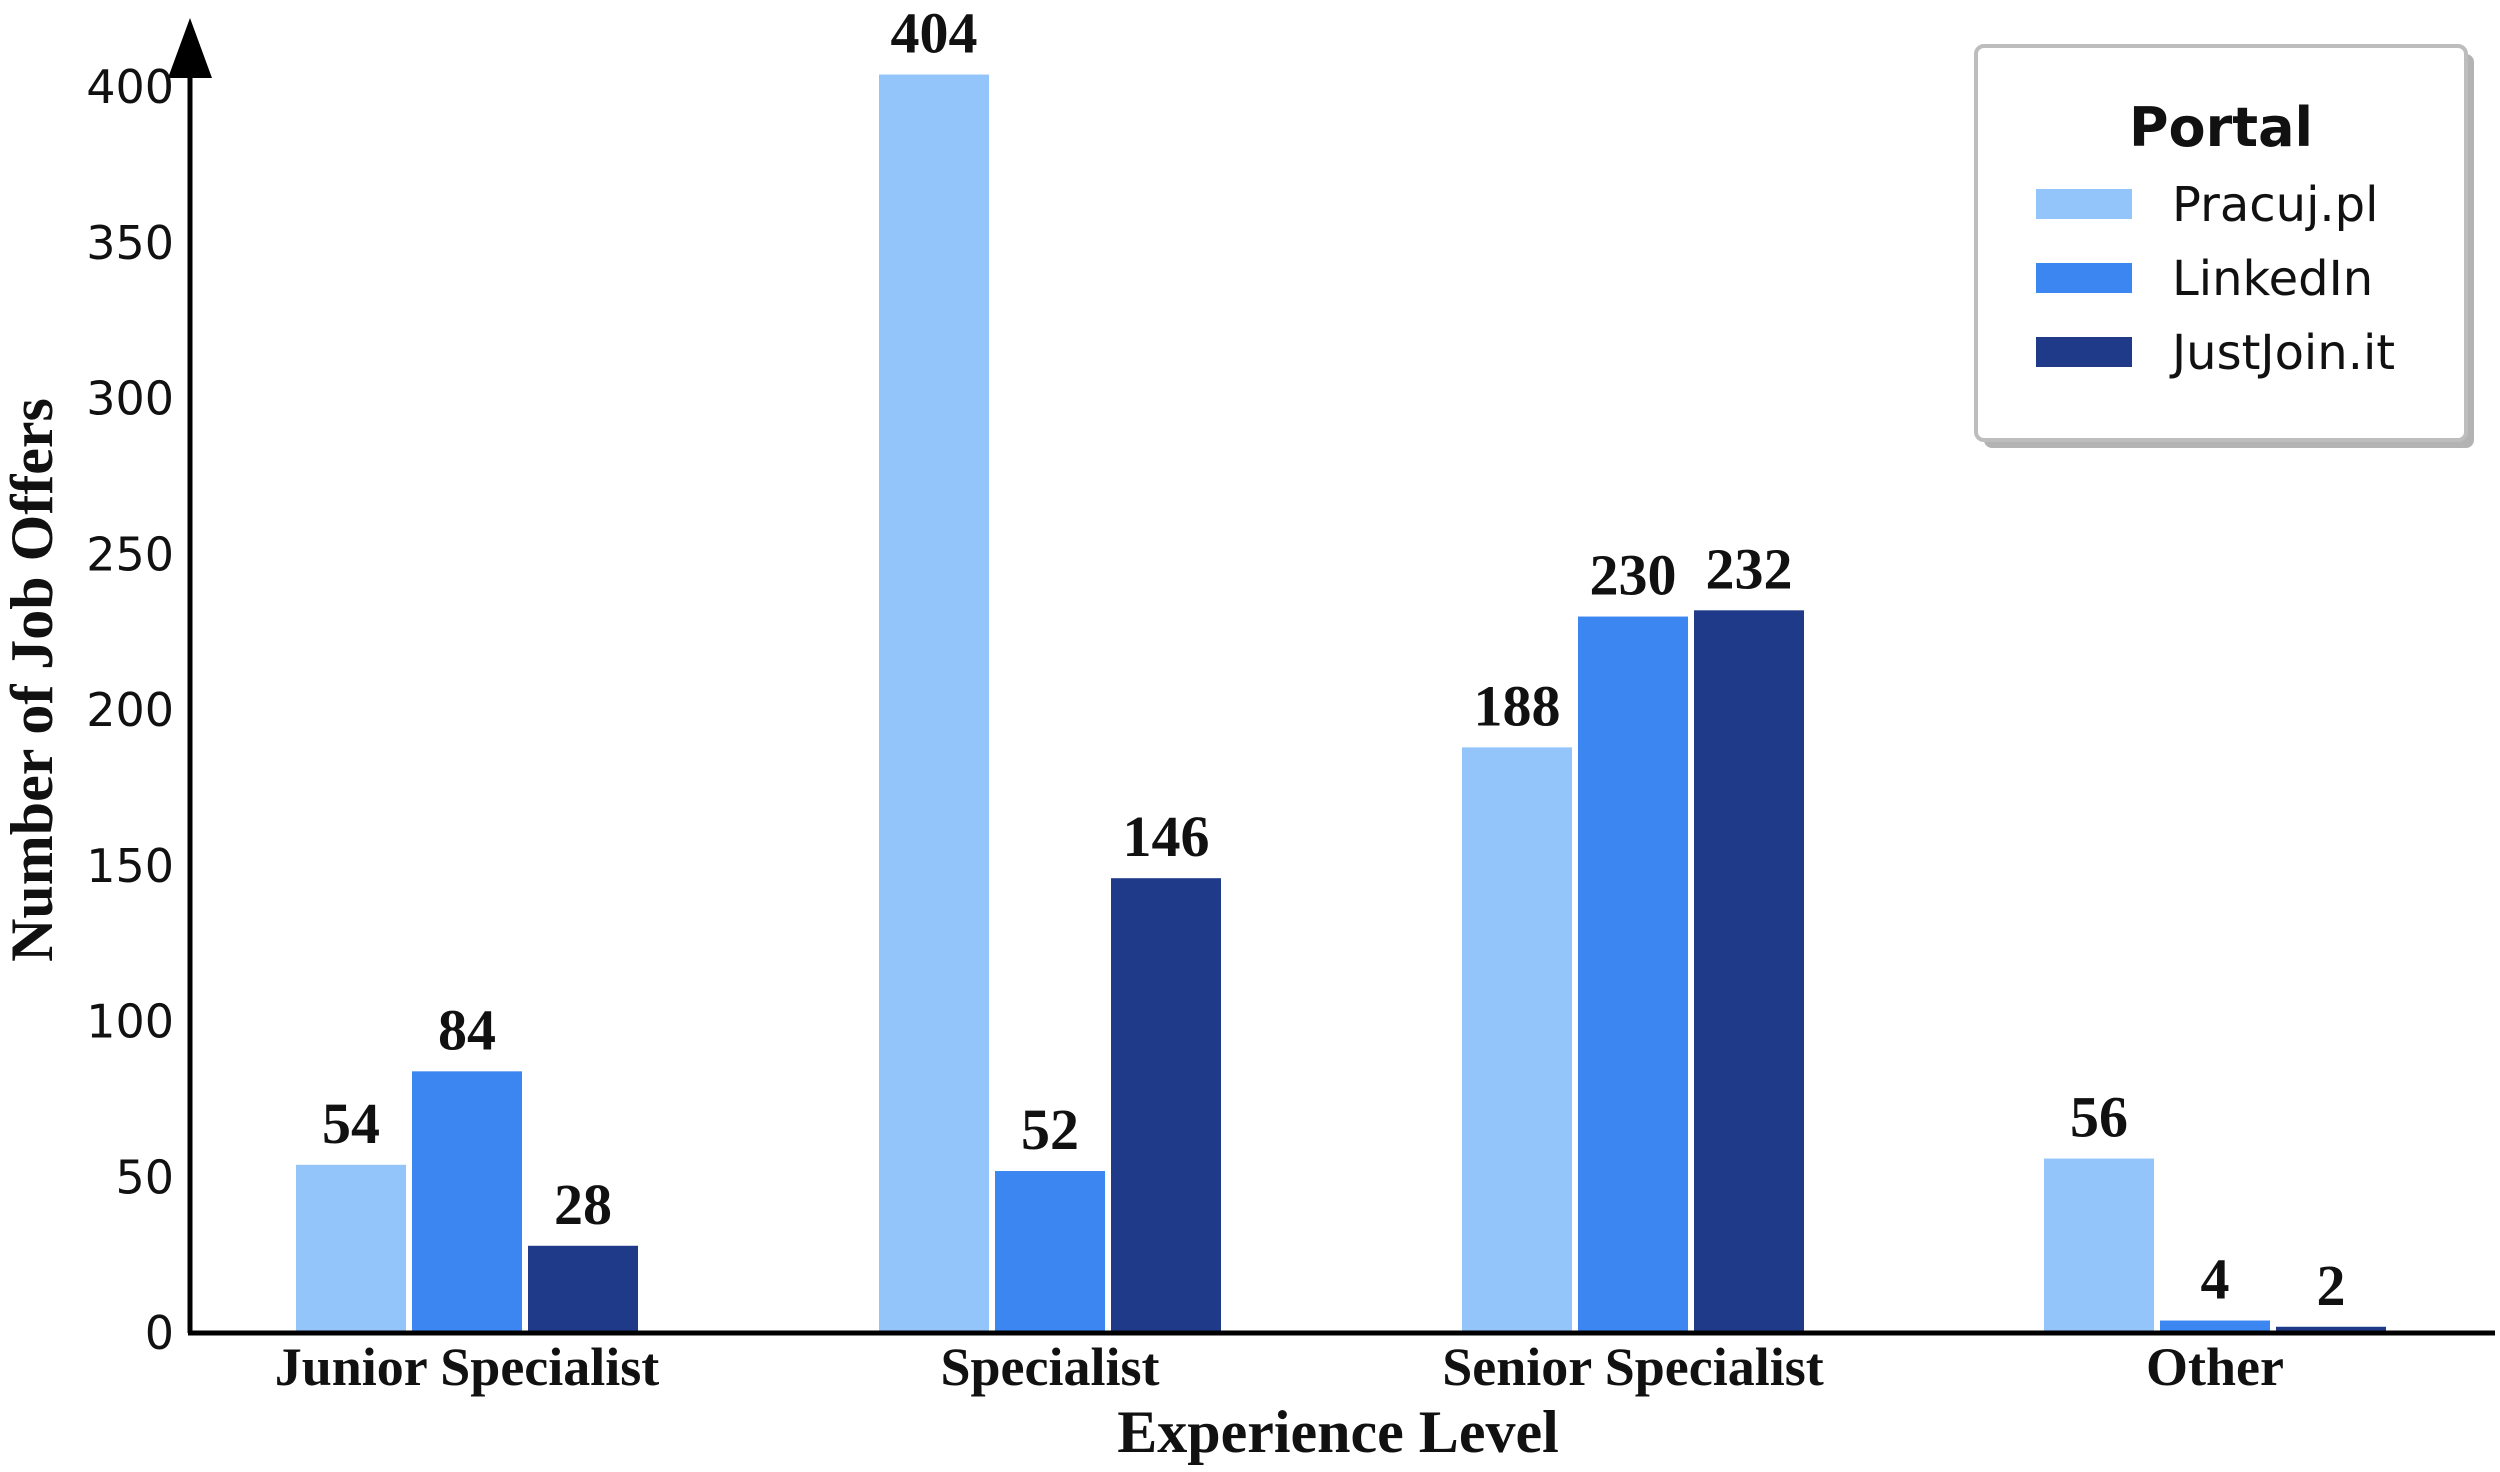 The height and width of the screenshot is (1472, 2500). Describe the element at coordinates (2215, 1326) in the screenshot. I see `bar-linkedin-other` at that location.